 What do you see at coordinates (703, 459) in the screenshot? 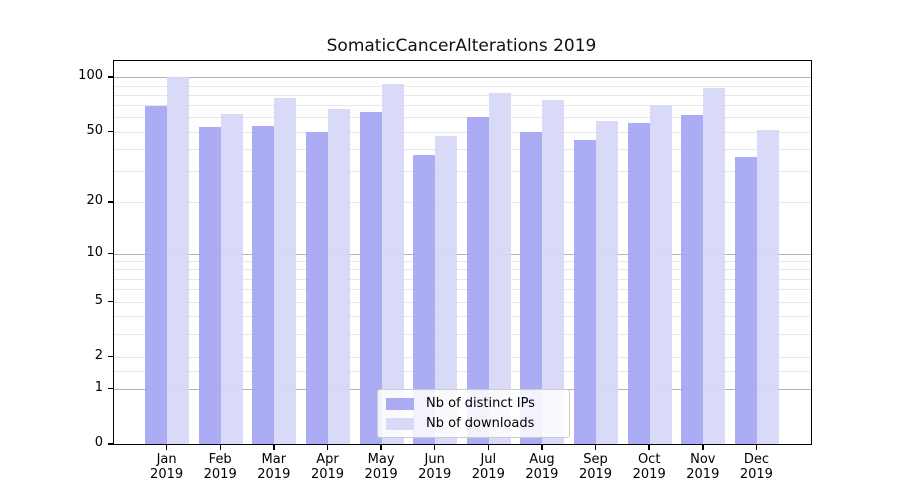
I see `x-tick-month: Nov` at bounding box center [703, 459].